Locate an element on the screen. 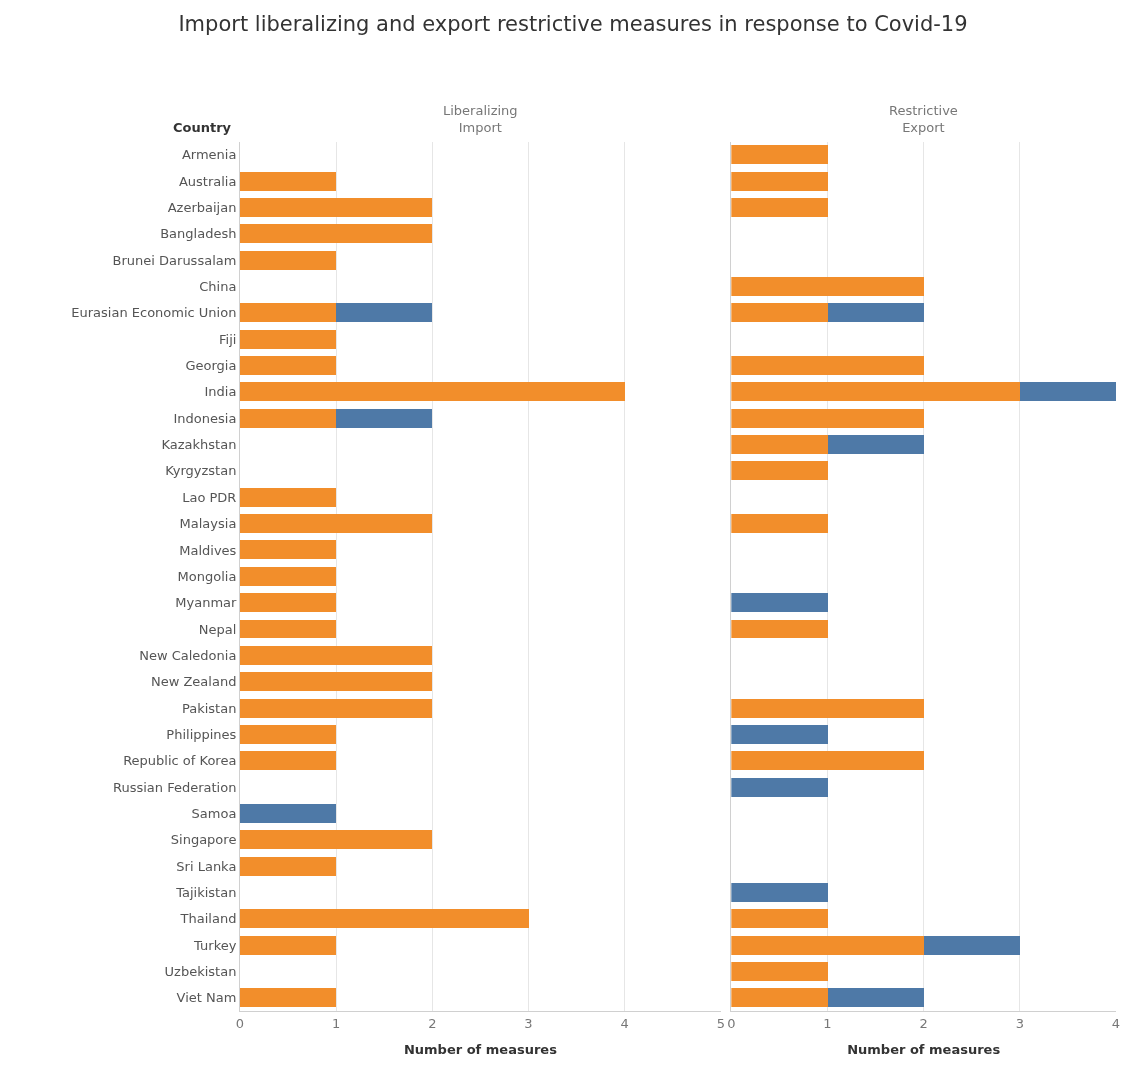  y-tick-label: Armenia is located at coordinates (209, 155).